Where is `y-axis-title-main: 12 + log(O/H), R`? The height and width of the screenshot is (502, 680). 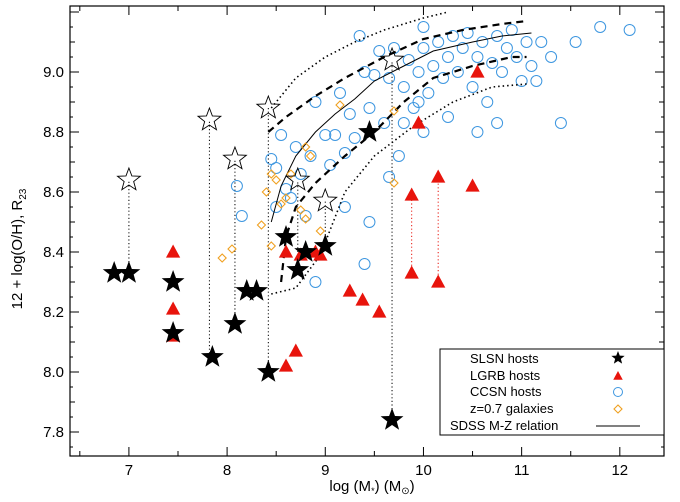
y-axis-title-main: 12 + log(O/H), R is located at coordinates (17, 255).